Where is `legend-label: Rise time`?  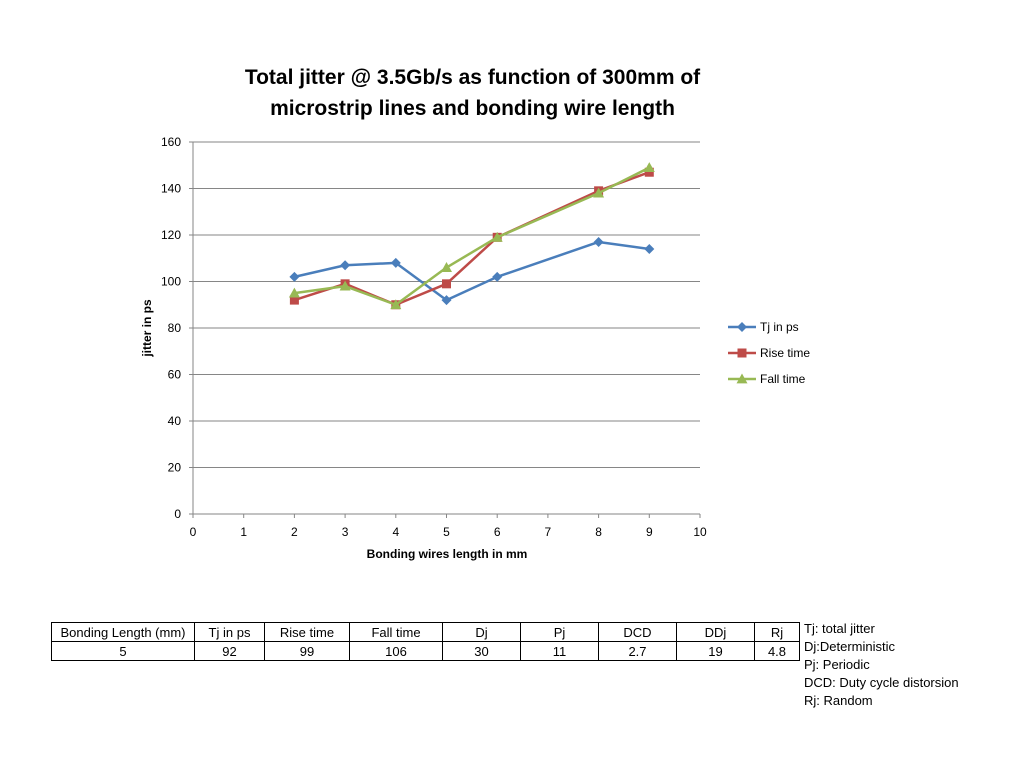
legend-label: Rise time is located at coordinates (785, 353).